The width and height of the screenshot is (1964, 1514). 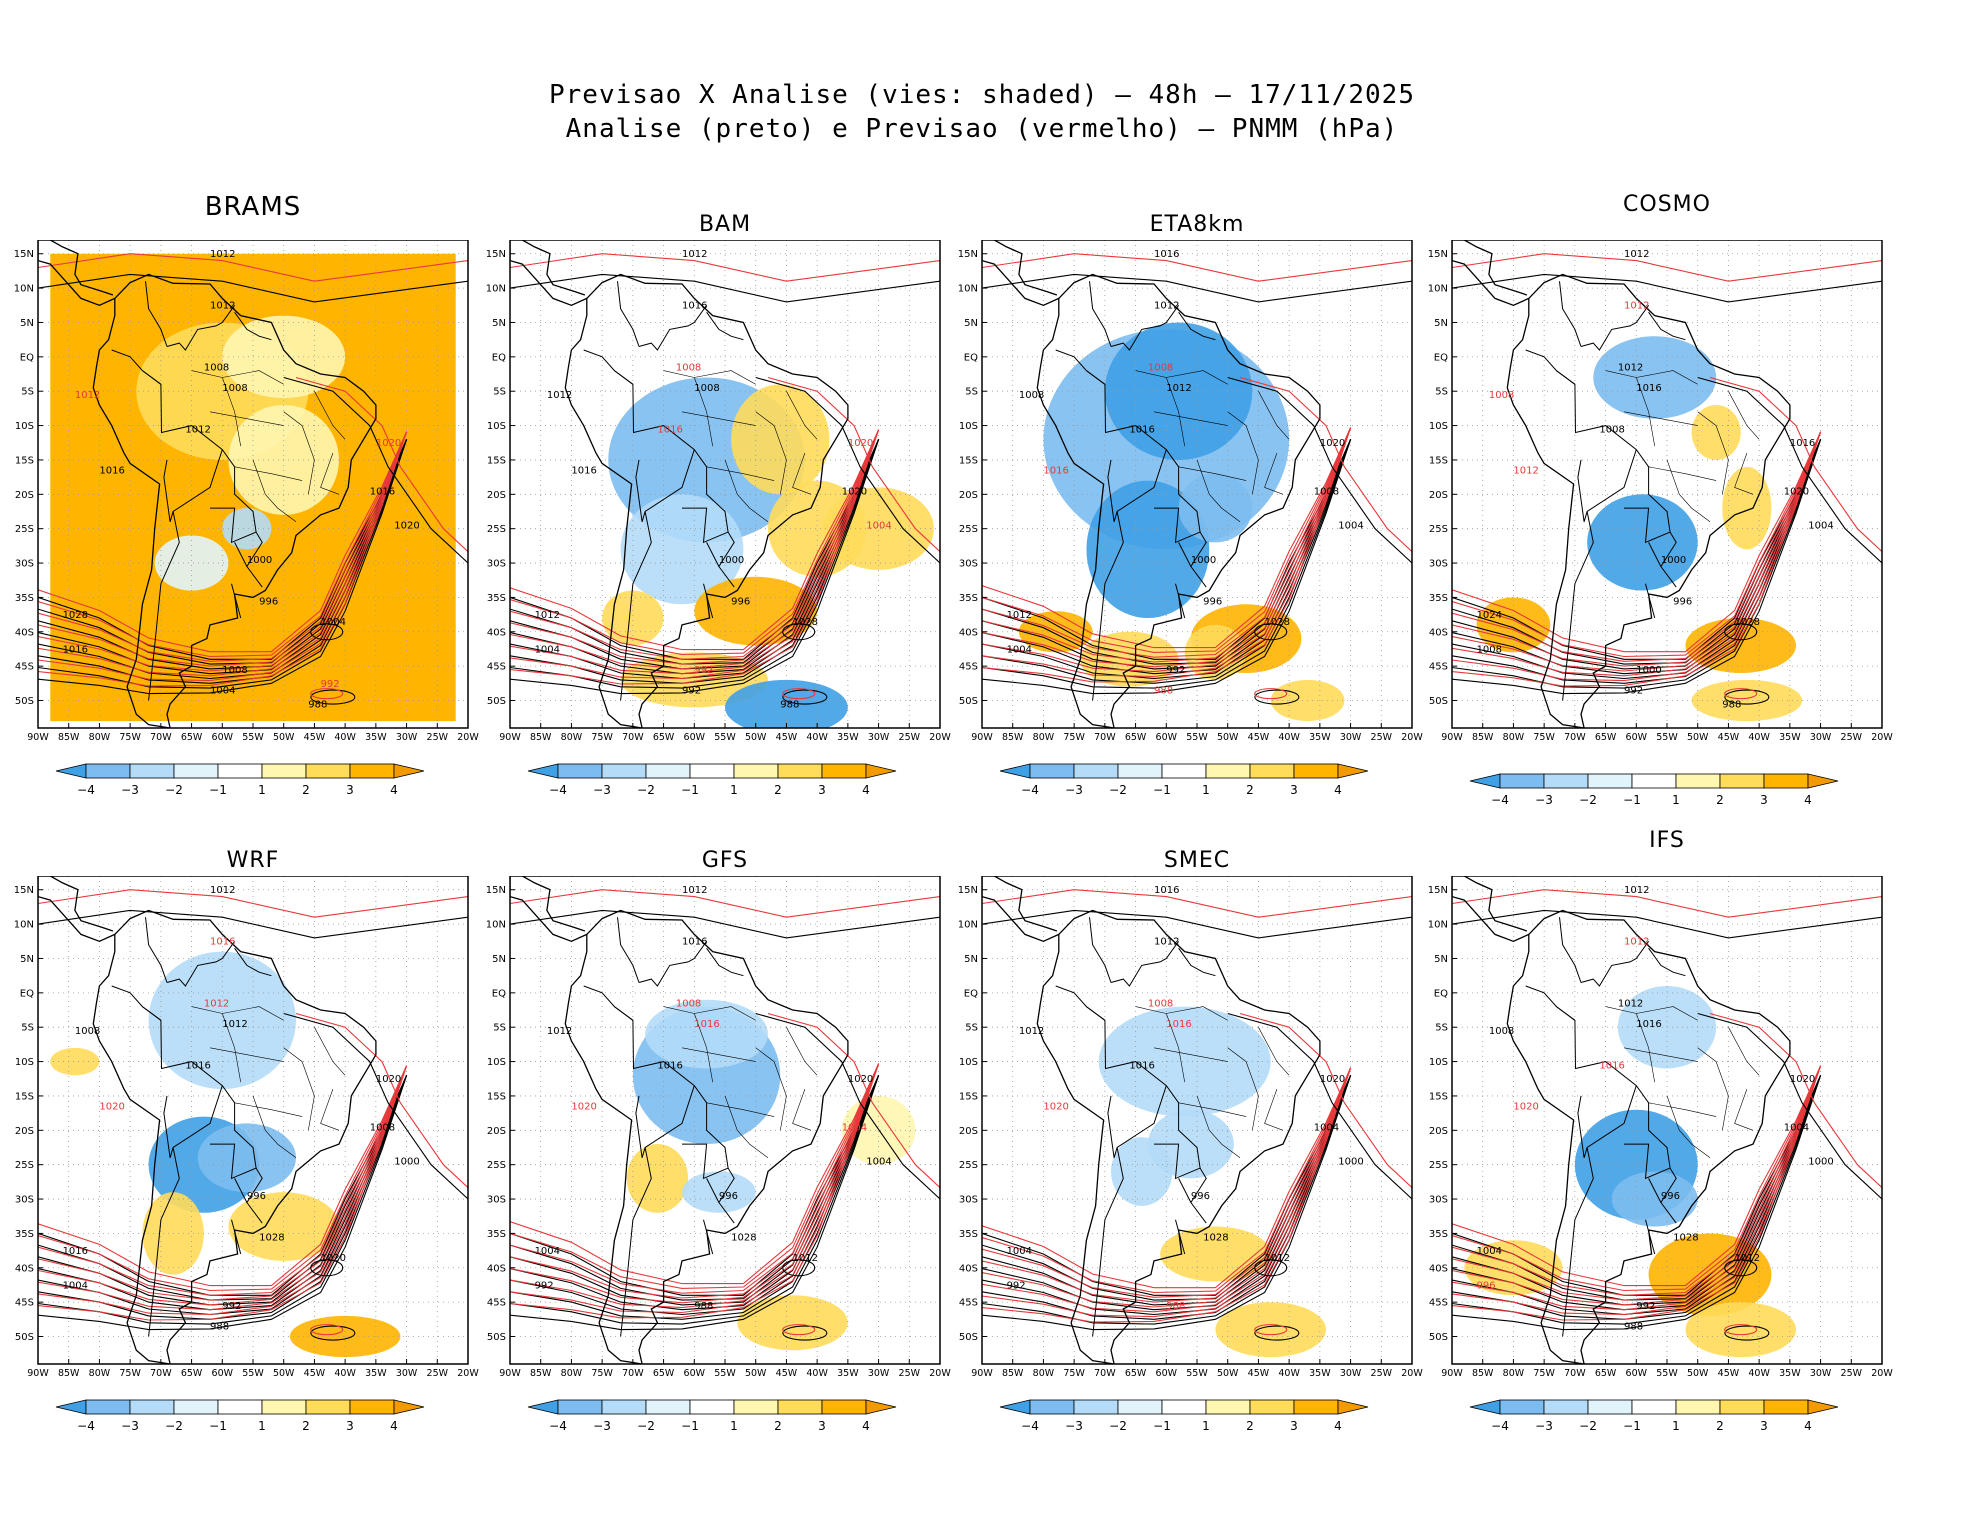 I want to click on lat-label: 30S, so click(x=24, y=1200).